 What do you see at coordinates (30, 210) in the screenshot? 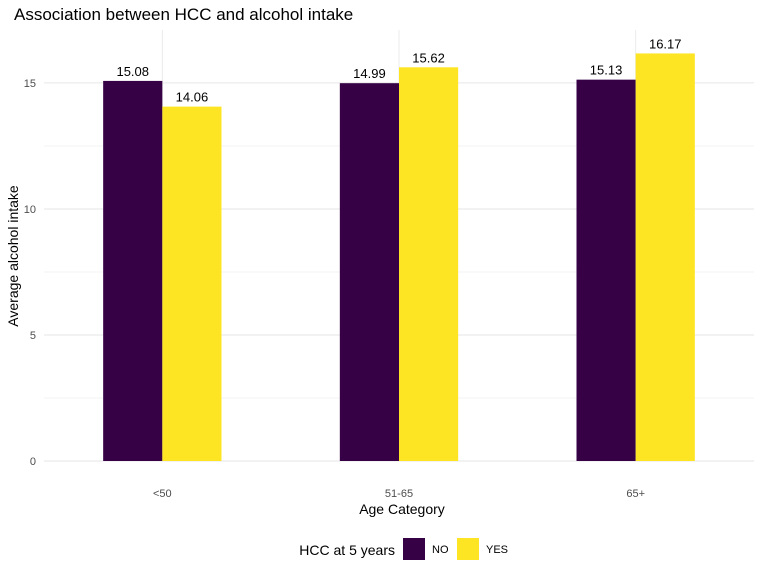
I see `y-tick-label: 10` at bounding box center [30, 210].